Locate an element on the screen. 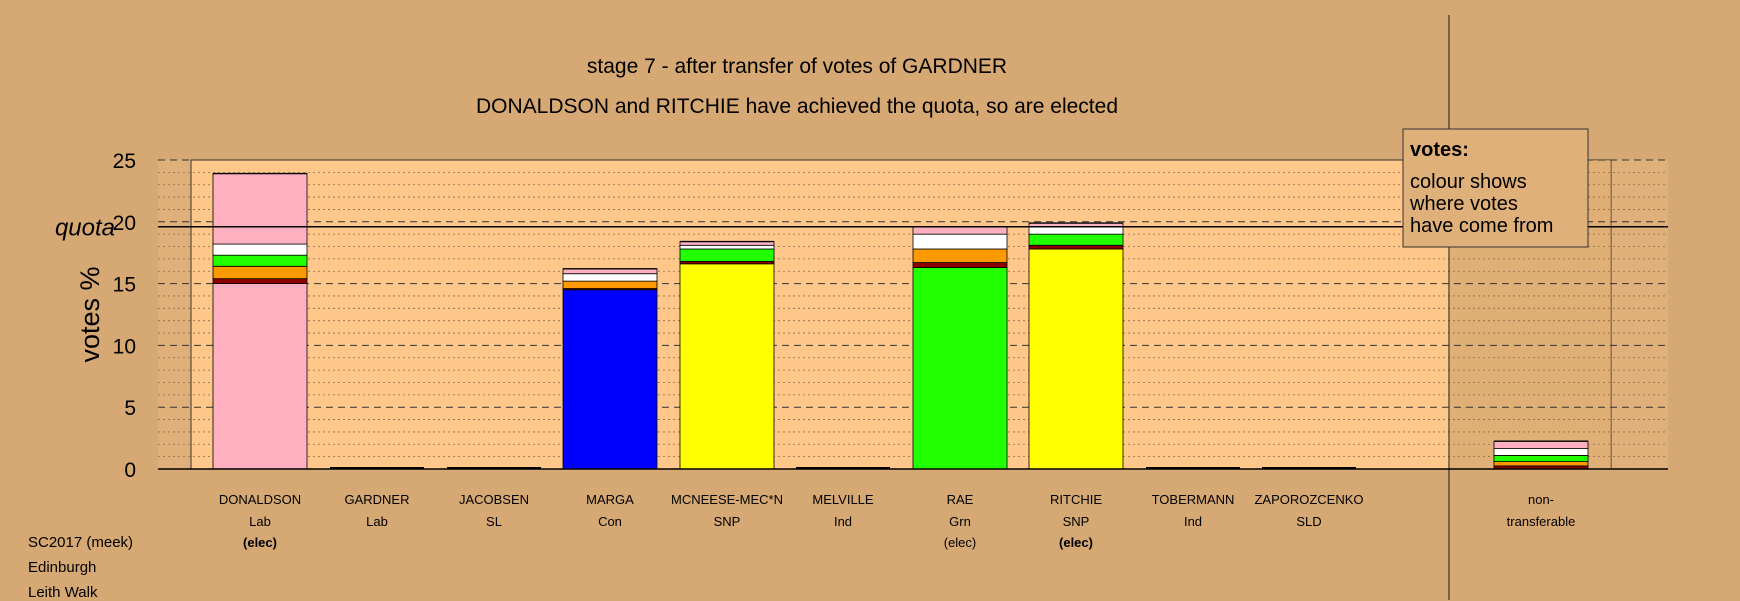  legend-text-line: have come from is located at coordinates (1481, 226).